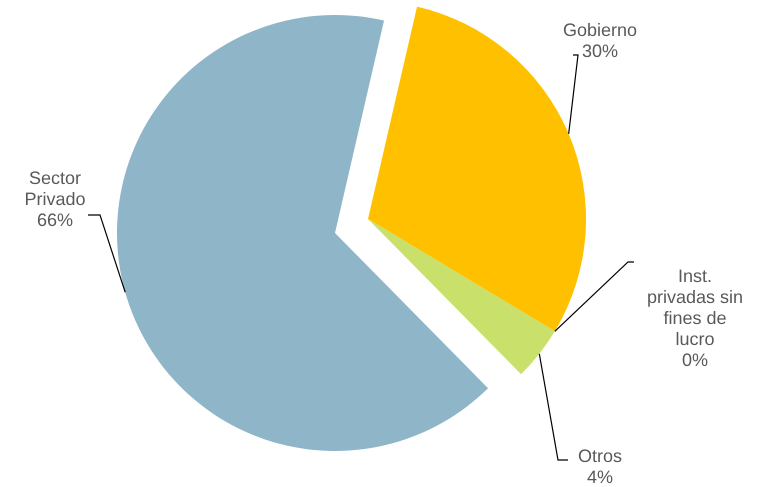 The image size is (772, 487). I want to click on slice-label: Sector Privado, so click(55, 188).